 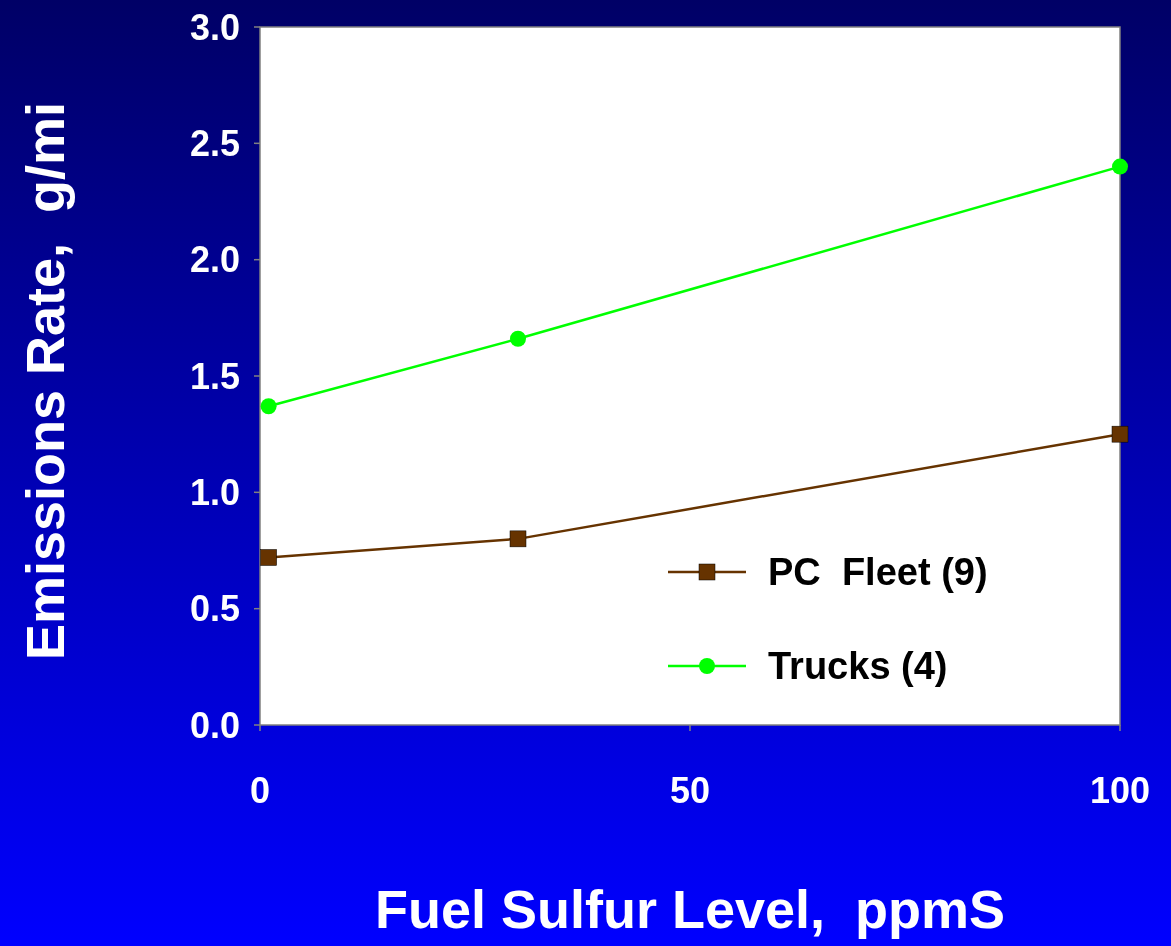 I want to click on x-tick-label: 50, so click(x=690, y=790).